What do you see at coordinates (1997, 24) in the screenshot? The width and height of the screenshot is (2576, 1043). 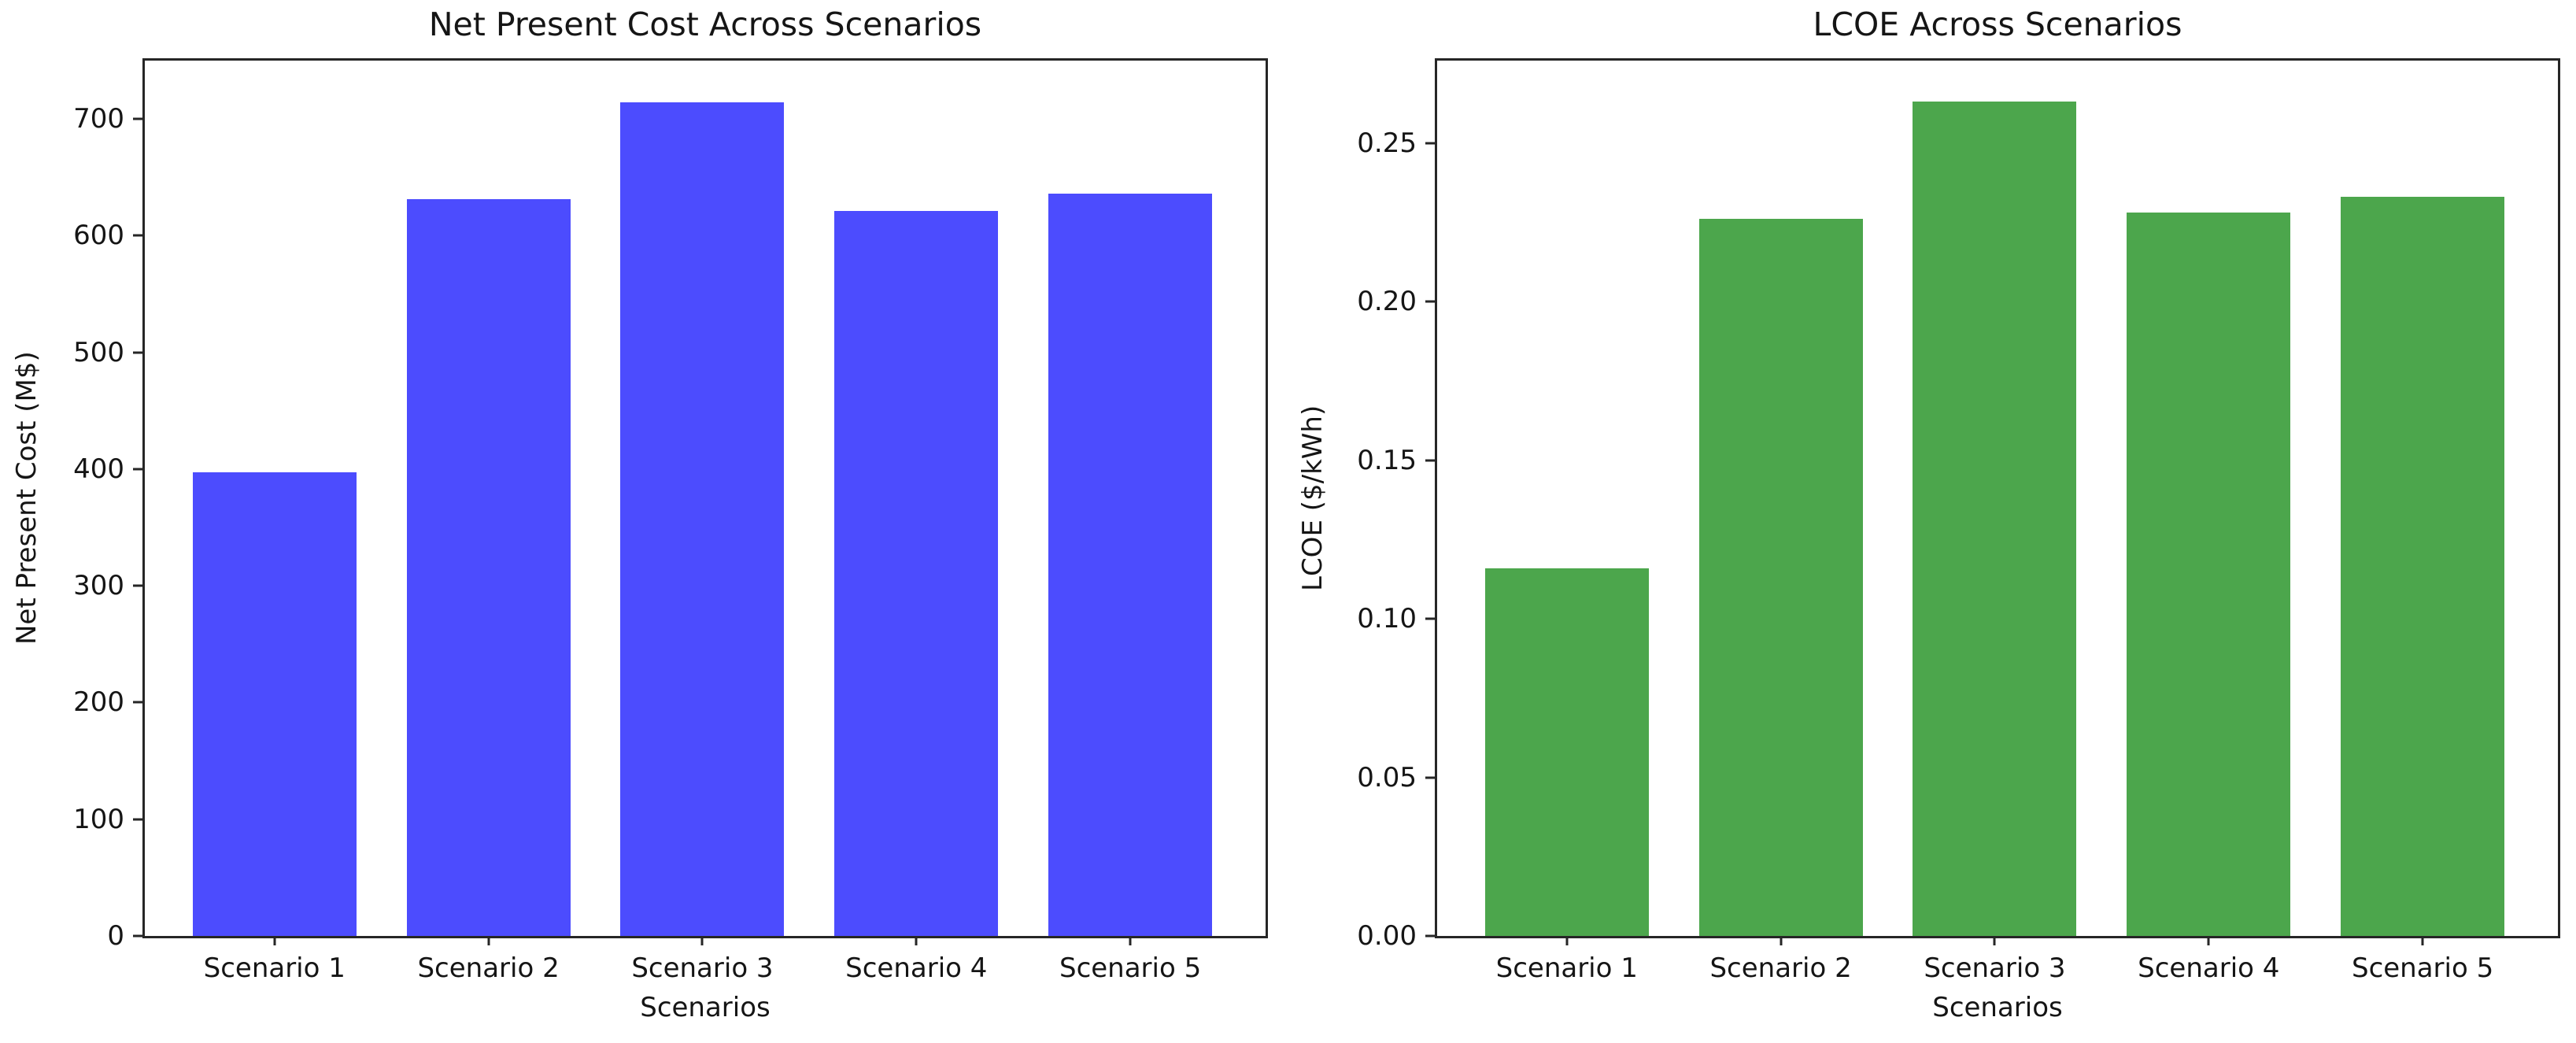 I see `chart-title: LCOE Across Scenarios` at bounding box center [1997, 24].